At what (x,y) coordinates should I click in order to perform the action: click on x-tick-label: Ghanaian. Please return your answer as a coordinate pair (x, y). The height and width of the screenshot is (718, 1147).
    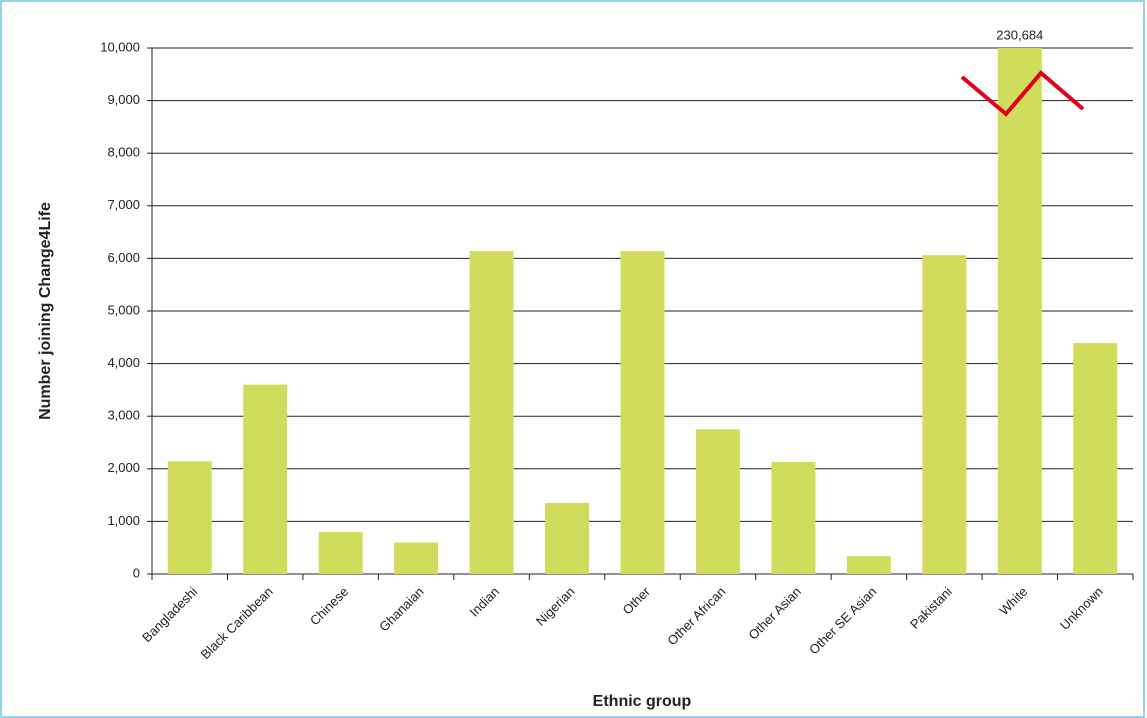
    Looking at the image, I should click on (401, 609).